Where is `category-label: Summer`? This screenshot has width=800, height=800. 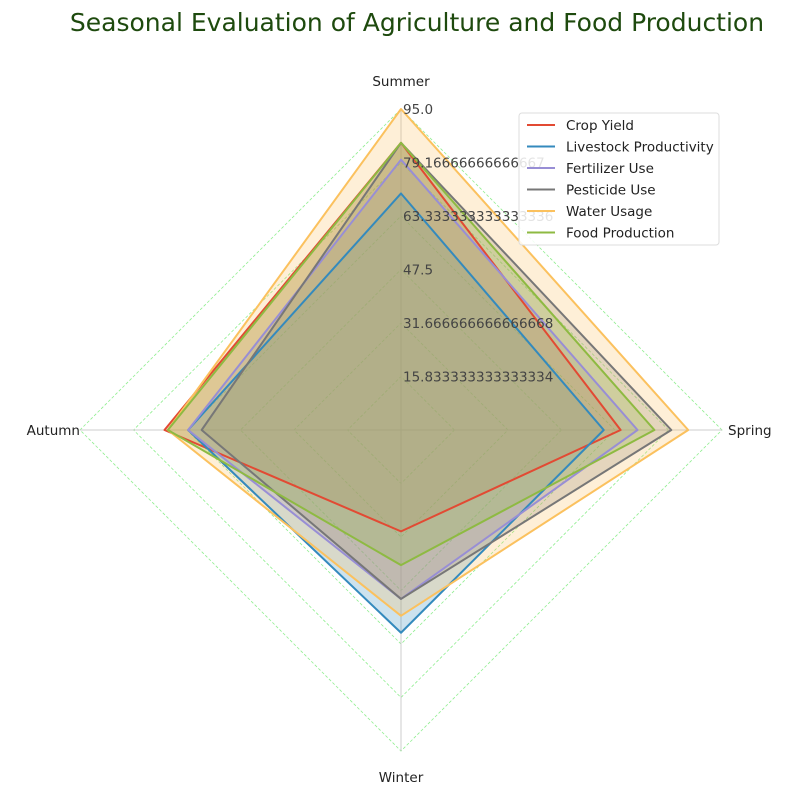 category-label: Summer is located at coordinates (401, 82).